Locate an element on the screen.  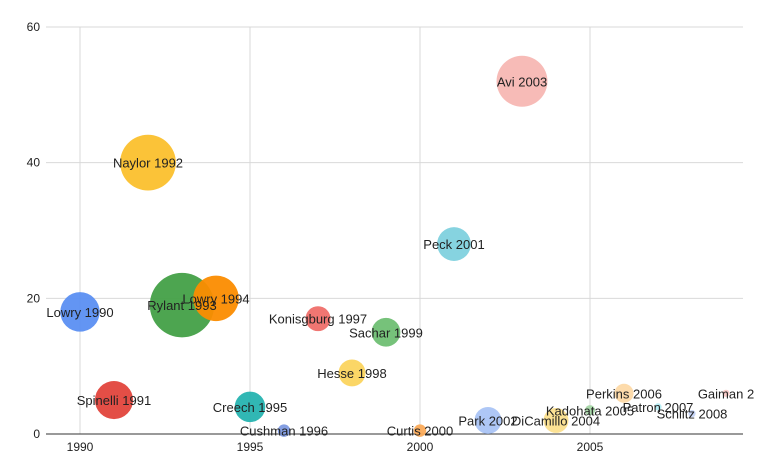
x-tick-label: 1990 is located at coordinates (80, 447).